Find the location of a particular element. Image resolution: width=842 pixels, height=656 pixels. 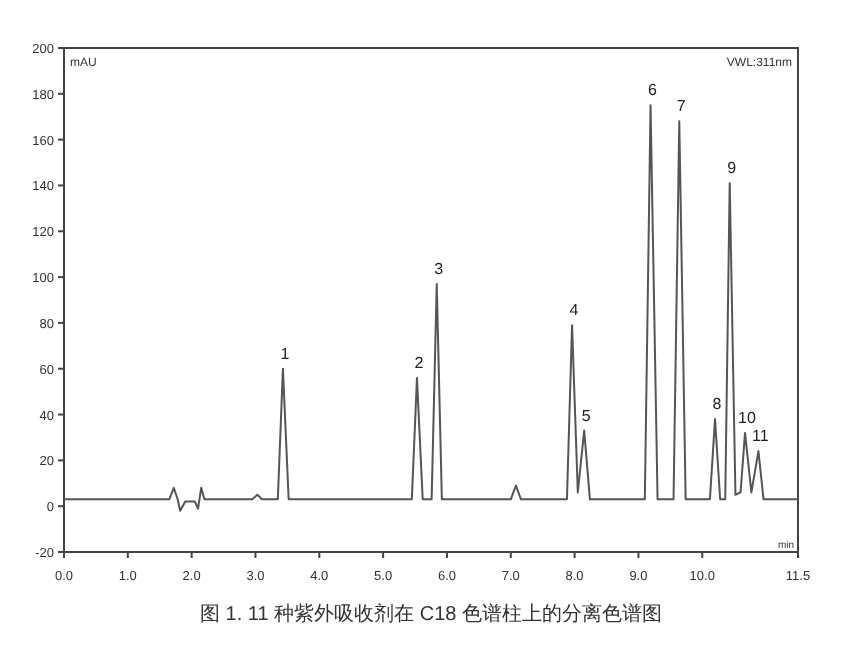

caption: 图 1. 11 种紫外吸收剂在 C18 色谱柱上的分离色谱图 is located at coordinates (431, 614).